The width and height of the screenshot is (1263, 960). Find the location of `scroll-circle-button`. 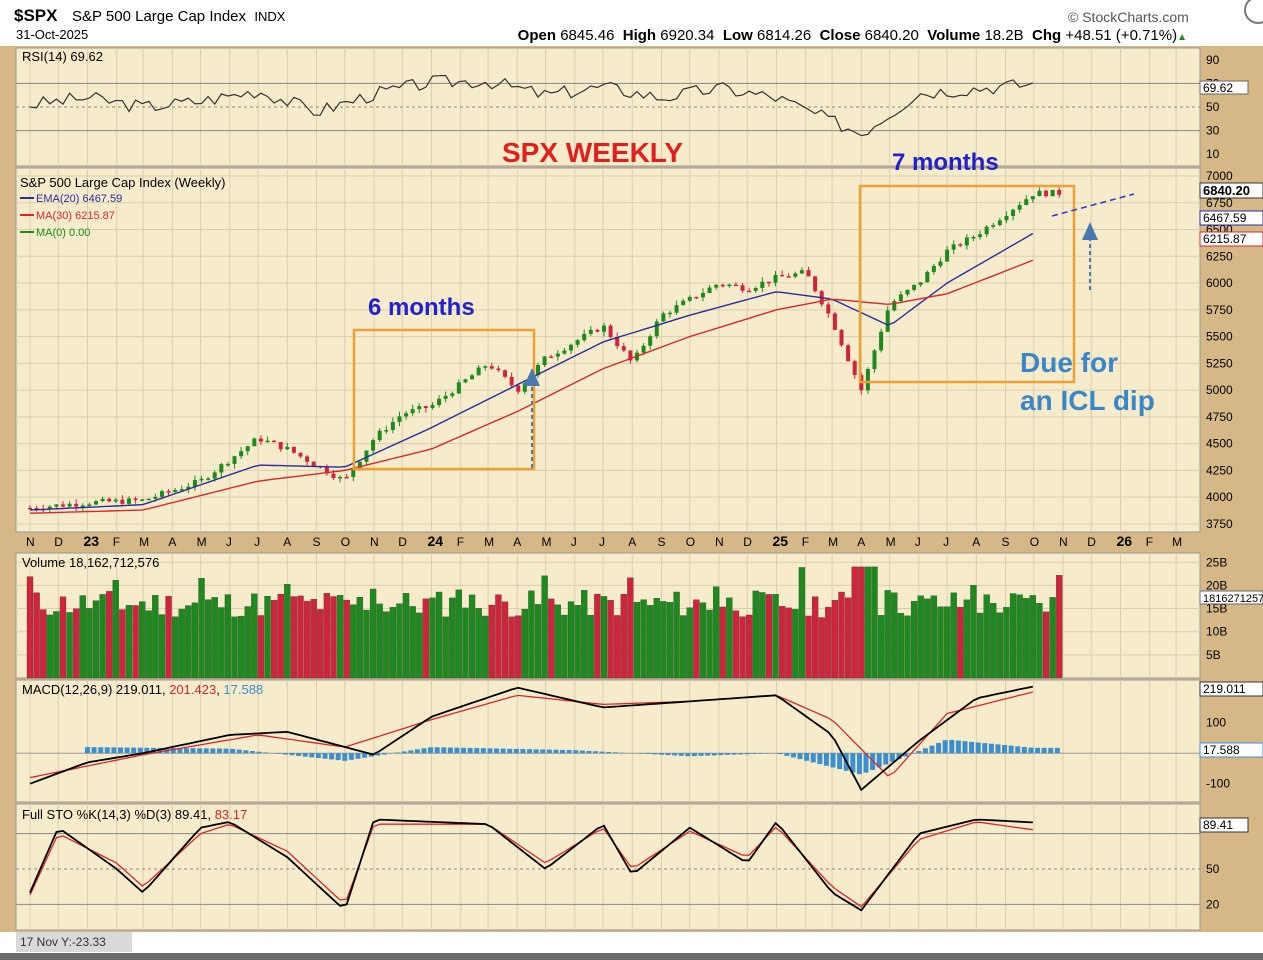

scroll-circle-button is located at coordinates (1253, 12).